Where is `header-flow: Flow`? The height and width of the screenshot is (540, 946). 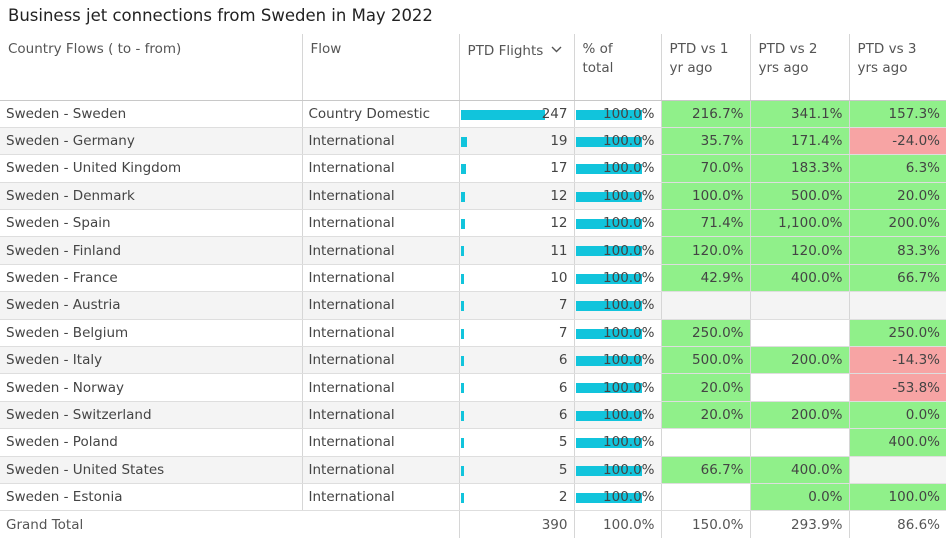 header-flow: Flow is located at coordinates (381, 67).